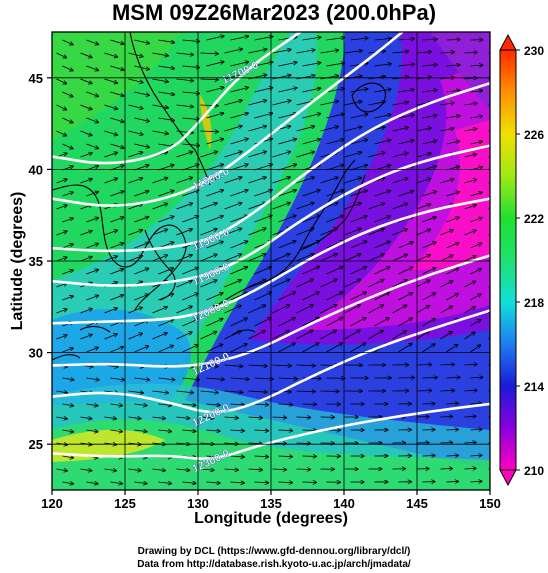 The height and width of the screenshot is (573, 548). What do you see at coordinates (534, 51) in the screenshot?
I see `colorbar-tick-label: 230` at bounding box center [534, 51].